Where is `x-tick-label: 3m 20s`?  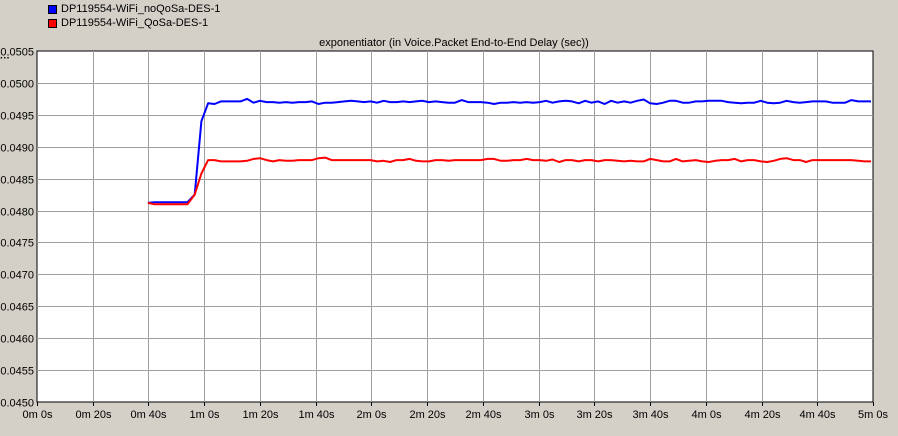 x-tick-label: 3m 20s is located at coordinates (594, 415).